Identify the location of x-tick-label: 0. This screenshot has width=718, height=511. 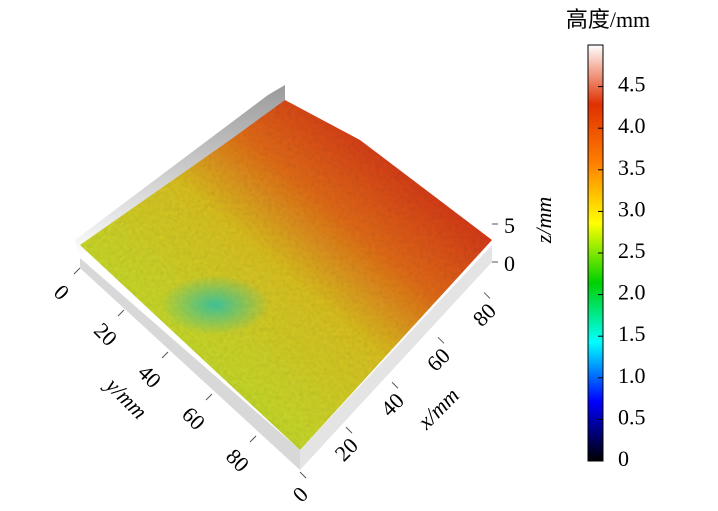
(300, 494).